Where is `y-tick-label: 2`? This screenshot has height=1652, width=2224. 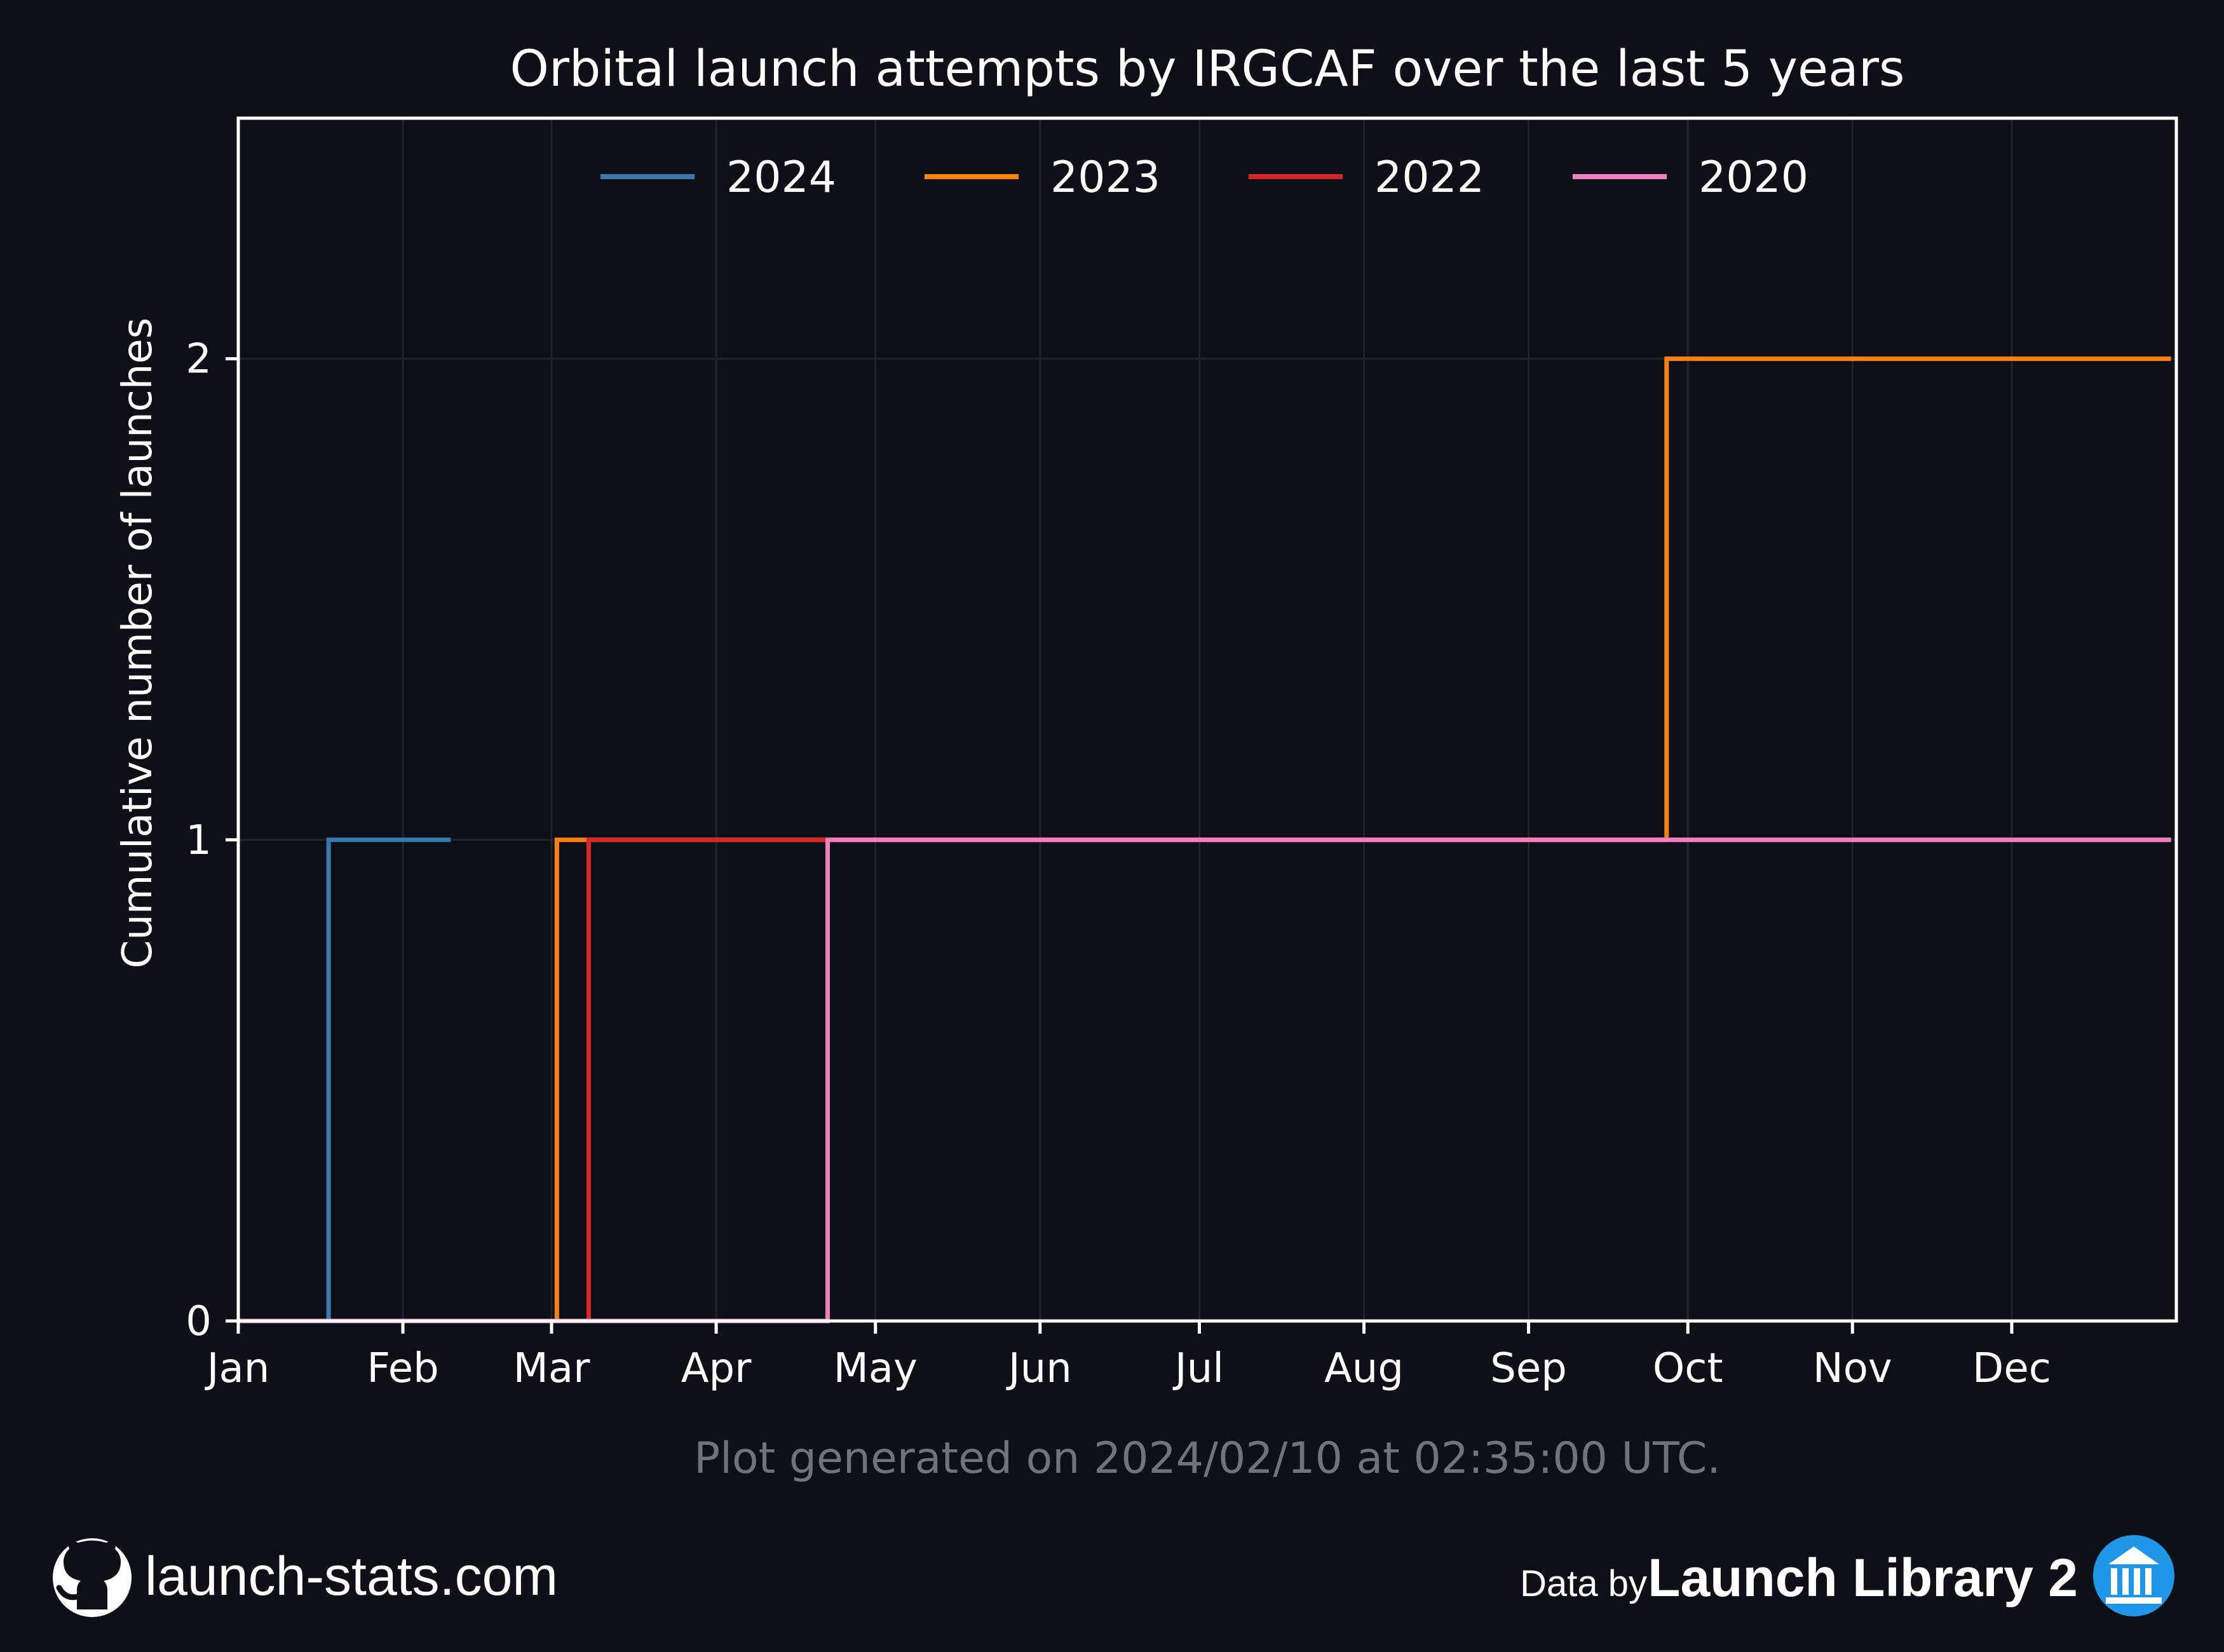 y-tick-label: 2 is located at coordinates (199, 360).